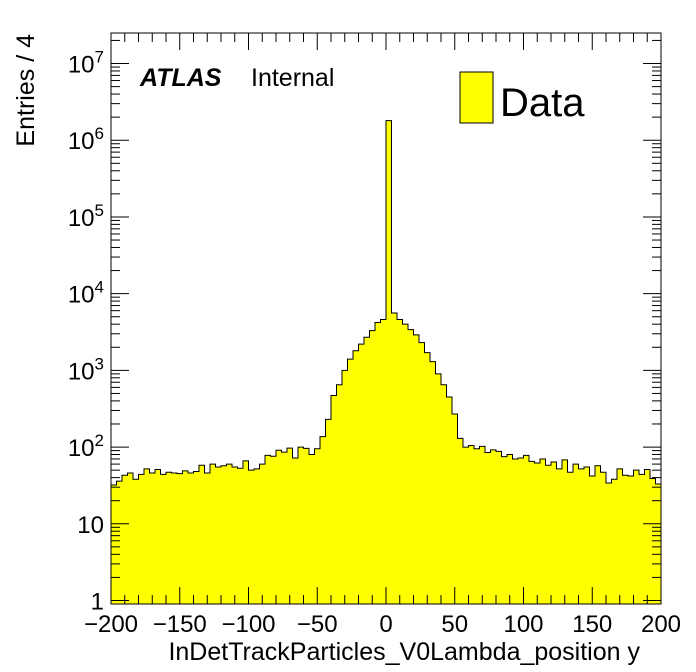 This screenshot has width=696, height=672. I want to click on y-axis-label: Entries / 4, so click(26, 90).